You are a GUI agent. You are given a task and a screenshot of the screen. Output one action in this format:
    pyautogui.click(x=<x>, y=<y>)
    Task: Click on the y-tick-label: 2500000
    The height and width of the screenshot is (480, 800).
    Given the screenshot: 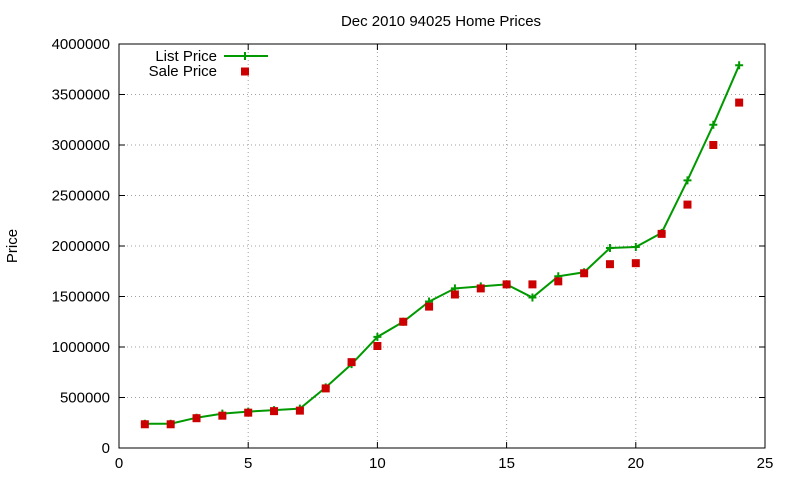 What is the action you would take?
    pyautogui.click(x=81, y=196)
    